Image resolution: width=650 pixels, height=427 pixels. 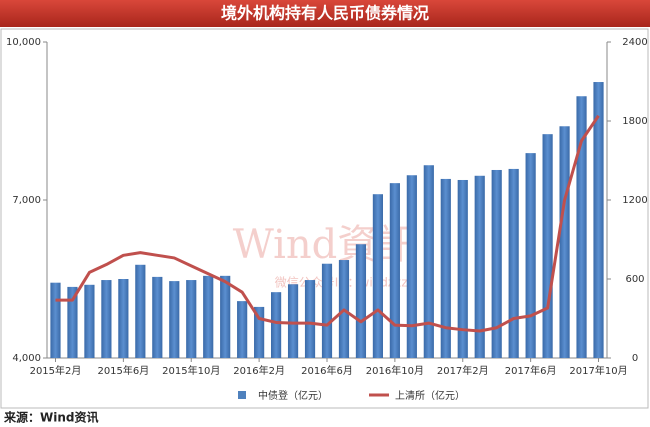 What do you see at coordinates (635, 358) in the screenshot?
I see `y2-tick-label: 0` at bounding box center [635, 358].